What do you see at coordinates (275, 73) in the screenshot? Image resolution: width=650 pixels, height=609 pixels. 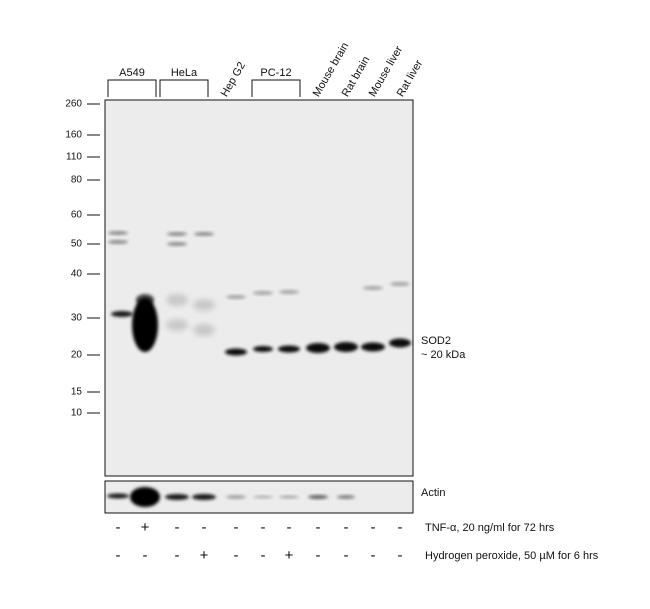 I see `lane-group-label: PC-12` at bounding box center [275, 73].